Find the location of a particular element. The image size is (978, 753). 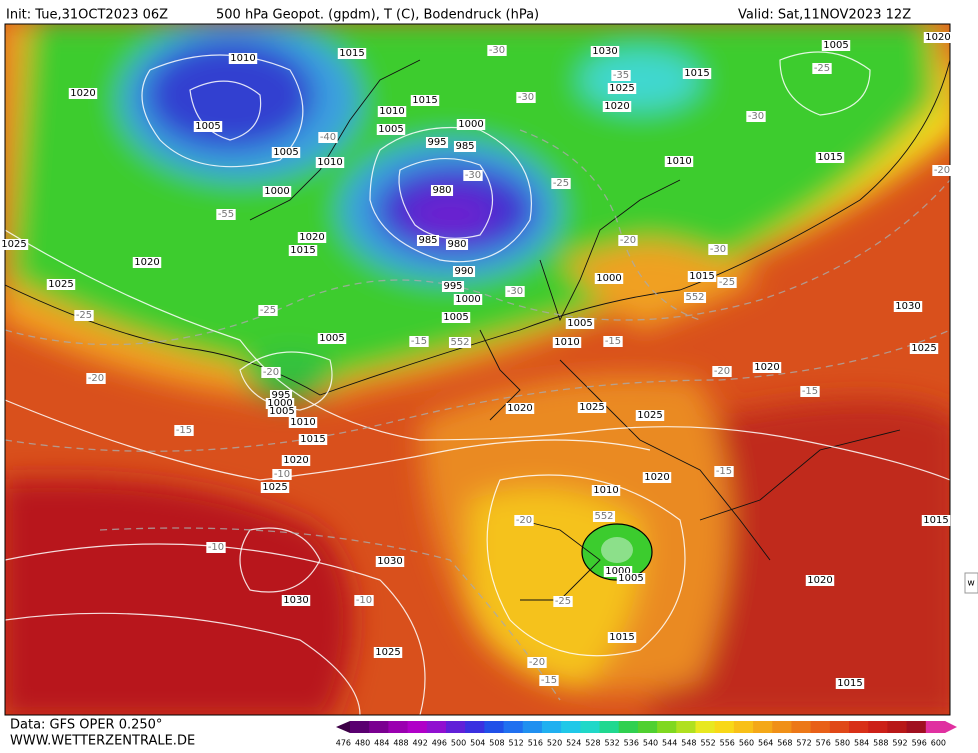

isobar-label: 985 is located at coordinates (464, 146).